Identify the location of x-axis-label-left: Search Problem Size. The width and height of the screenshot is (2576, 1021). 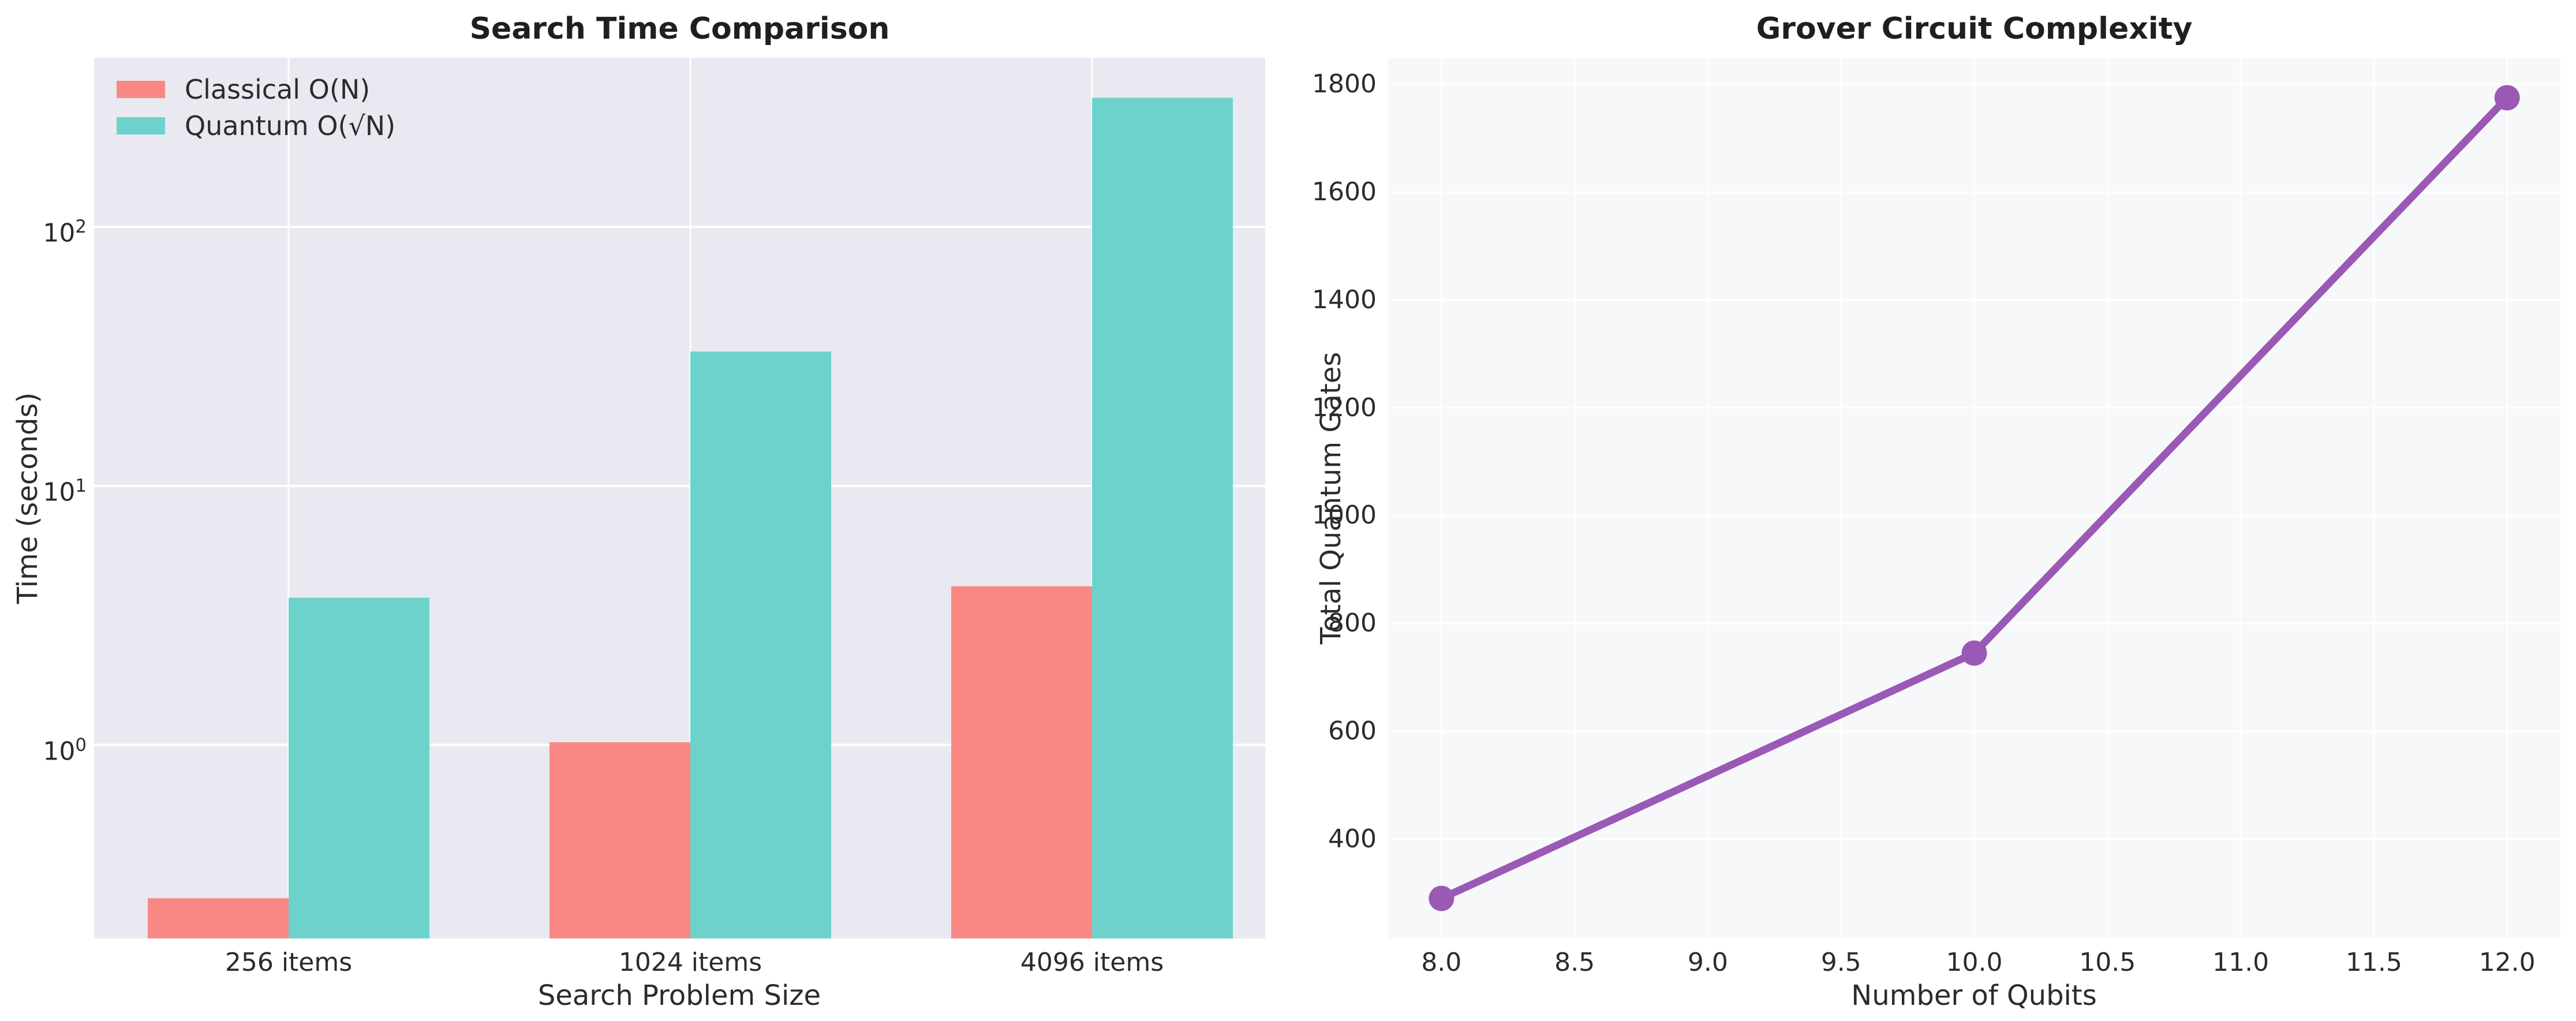
(679, 995).